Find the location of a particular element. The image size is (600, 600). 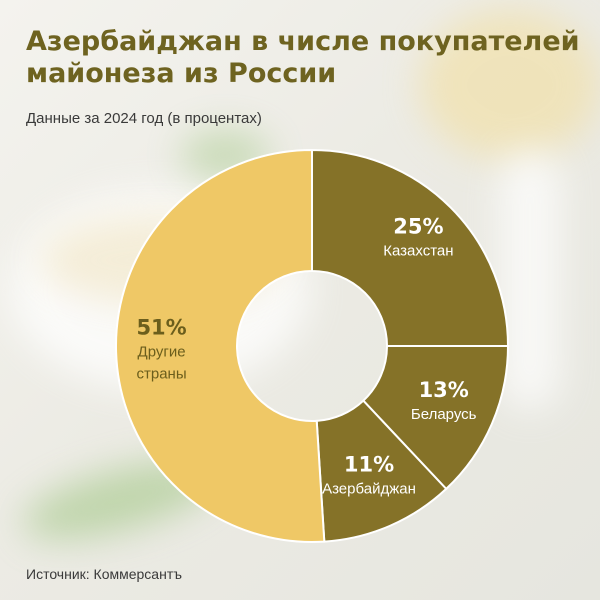

background-lemon is located at coordinates (510, 85).